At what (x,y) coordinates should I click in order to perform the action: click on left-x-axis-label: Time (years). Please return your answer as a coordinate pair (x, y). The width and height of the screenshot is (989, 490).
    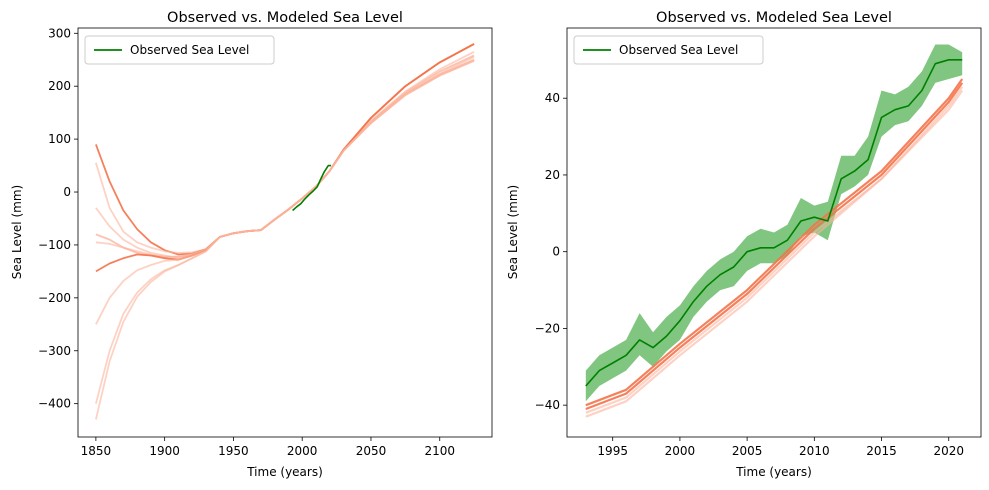
    Looking at the image, I should click on (284, 472).